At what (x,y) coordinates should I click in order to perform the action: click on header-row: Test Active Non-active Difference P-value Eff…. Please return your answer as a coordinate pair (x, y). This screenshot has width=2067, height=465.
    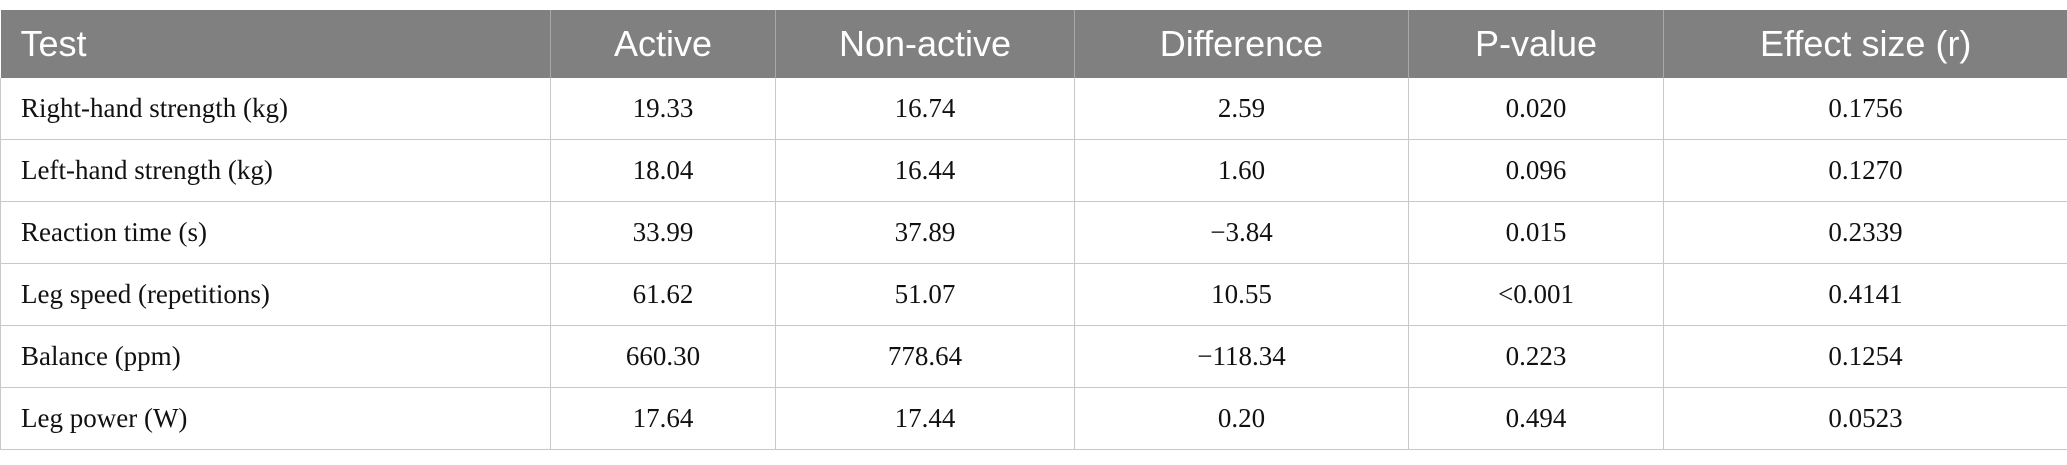
    Looking at the image, I should click on (1033, 44).